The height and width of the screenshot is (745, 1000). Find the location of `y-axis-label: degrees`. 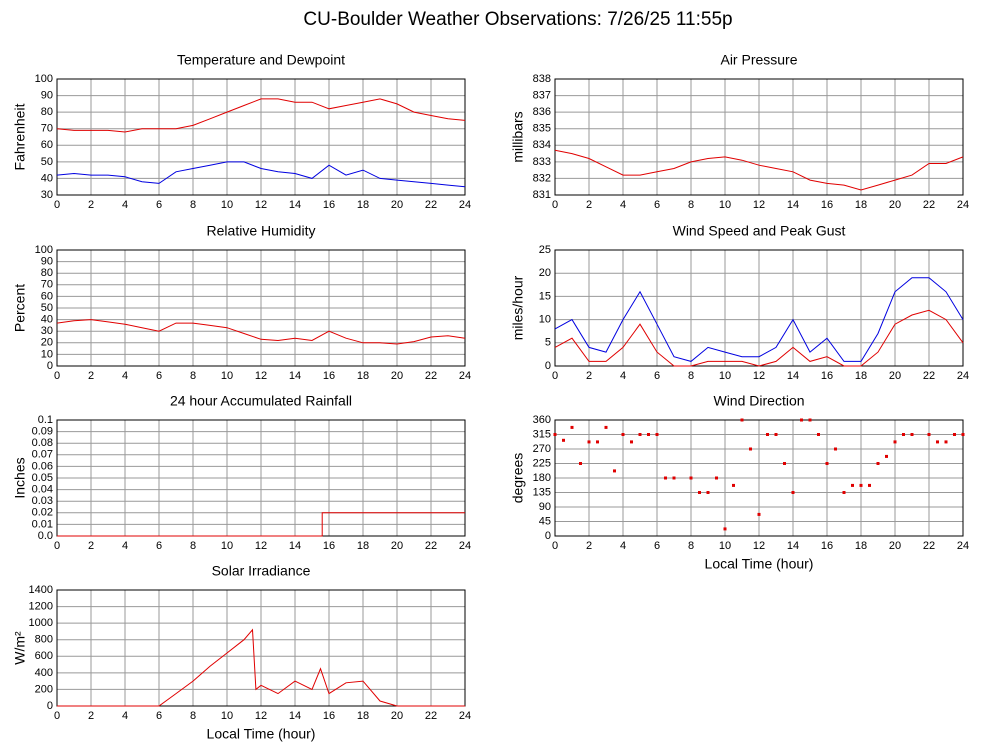

y-axis-label: degrees is located at coordinates (518, 478).